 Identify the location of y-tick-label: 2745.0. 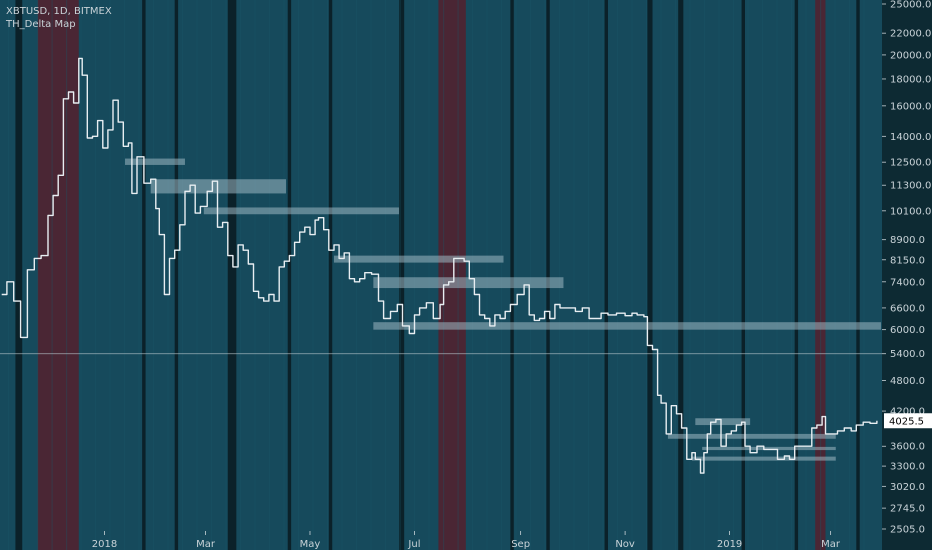
(907, 509).